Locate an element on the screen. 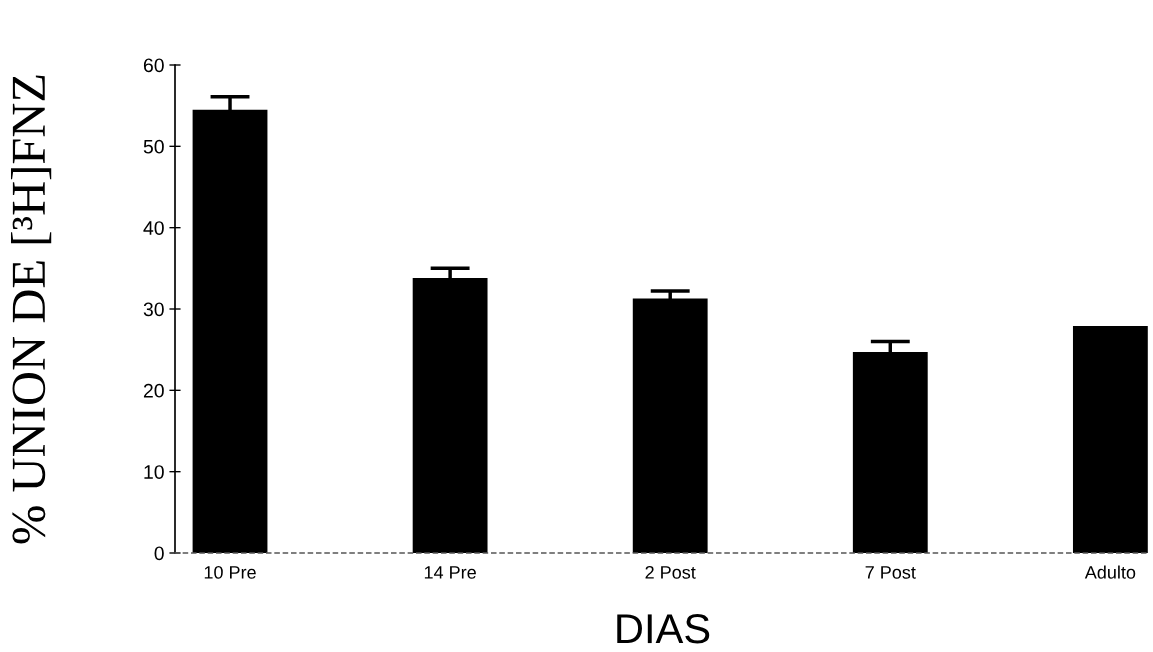  y-tick-label: 60 is located at coordinates (153, 65).